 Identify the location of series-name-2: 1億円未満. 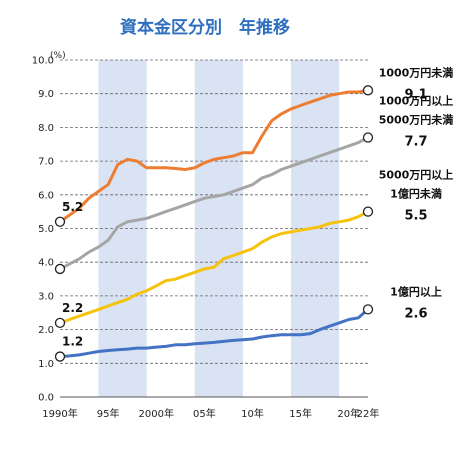
(416, 194).